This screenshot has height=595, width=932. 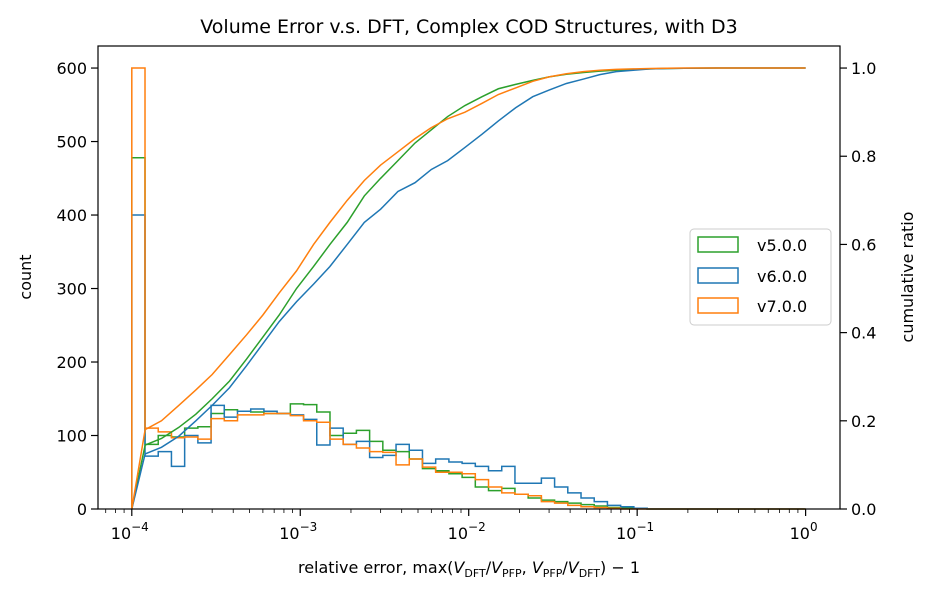 I want to click on x-tick-label-4: 10⁰, so click(x=804, y=531).